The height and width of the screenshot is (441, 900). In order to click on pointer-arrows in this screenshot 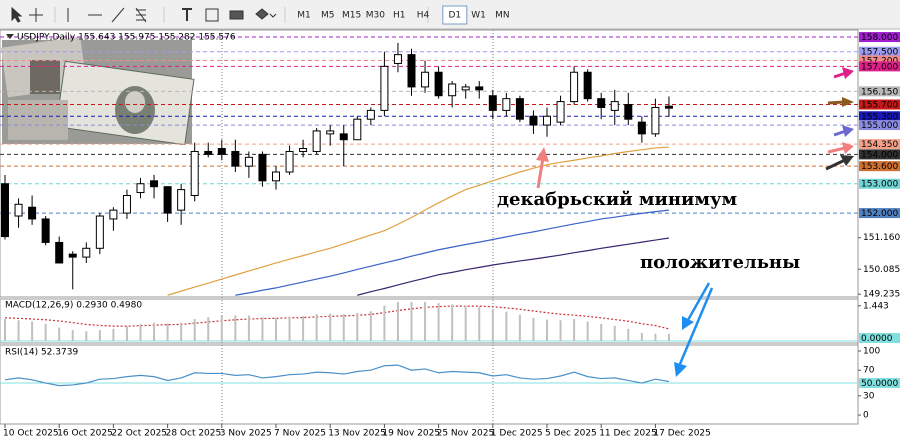, I will do `click(839, 119)`.